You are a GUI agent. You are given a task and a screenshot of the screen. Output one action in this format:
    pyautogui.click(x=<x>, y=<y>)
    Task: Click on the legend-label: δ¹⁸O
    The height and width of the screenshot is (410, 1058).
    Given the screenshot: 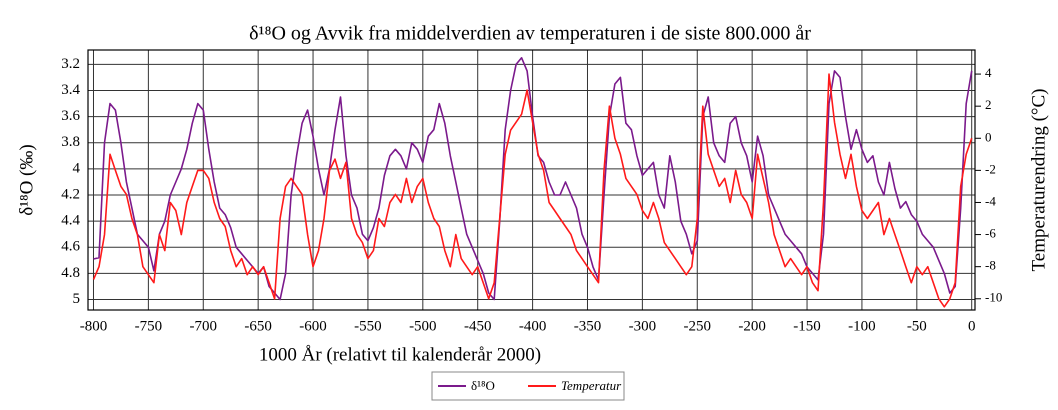 What is the action you would take?
    pyautogui.click(x=483, y=385)
    